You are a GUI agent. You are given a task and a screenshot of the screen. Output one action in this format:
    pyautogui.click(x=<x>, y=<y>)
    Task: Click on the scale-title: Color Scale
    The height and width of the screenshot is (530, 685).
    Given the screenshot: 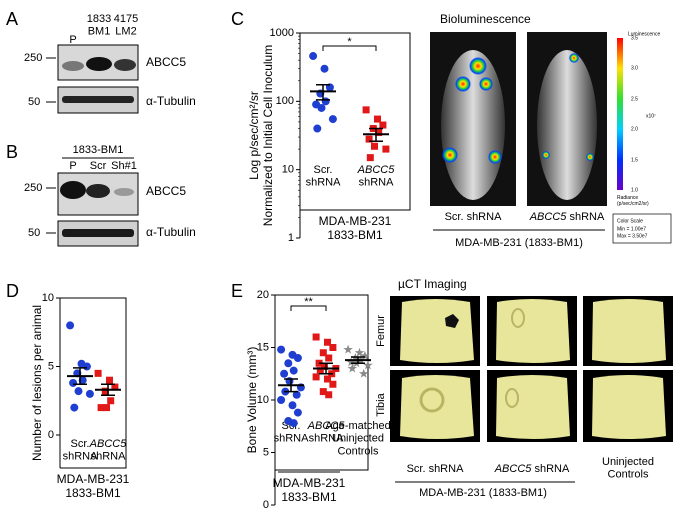 What is the action you would take?
    pyautogui.click(x=630, y=221)
    